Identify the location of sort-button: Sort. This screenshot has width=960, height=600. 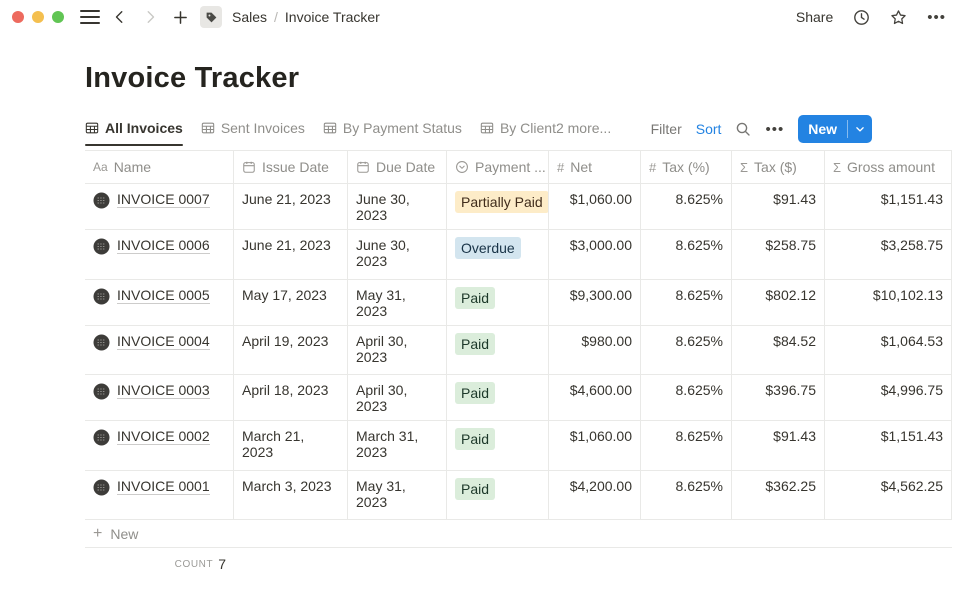
(708, 129).